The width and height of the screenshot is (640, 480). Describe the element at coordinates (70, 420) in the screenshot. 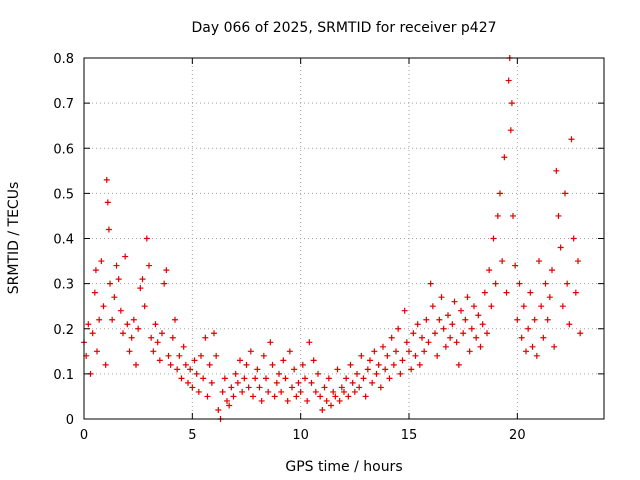

I see `y-tick-label: 0` at that location.